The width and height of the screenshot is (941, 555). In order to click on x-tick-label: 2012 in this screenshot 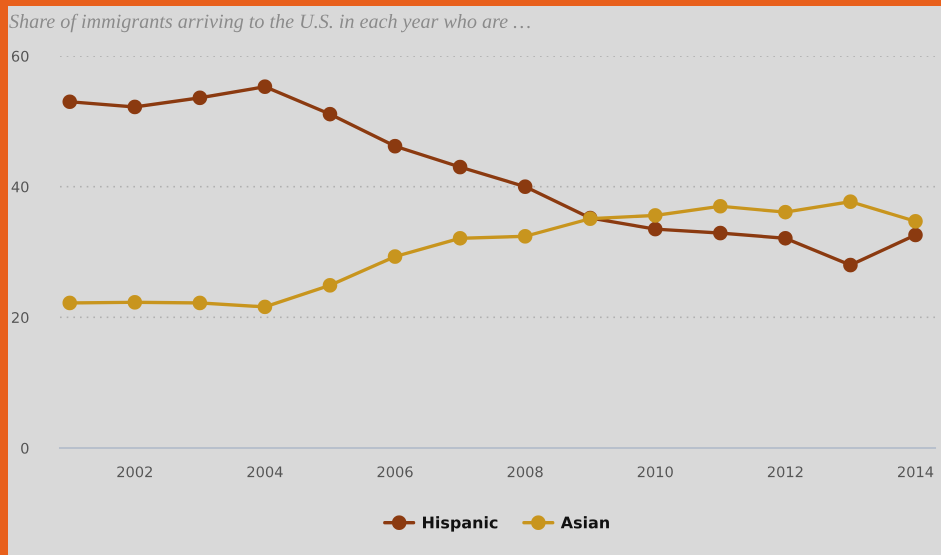, I will do `click(785, 472)`.